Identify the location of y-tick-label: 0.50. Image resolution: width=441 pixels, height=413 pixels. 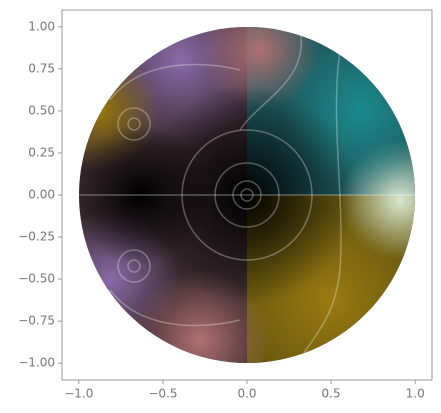
(41, 110).